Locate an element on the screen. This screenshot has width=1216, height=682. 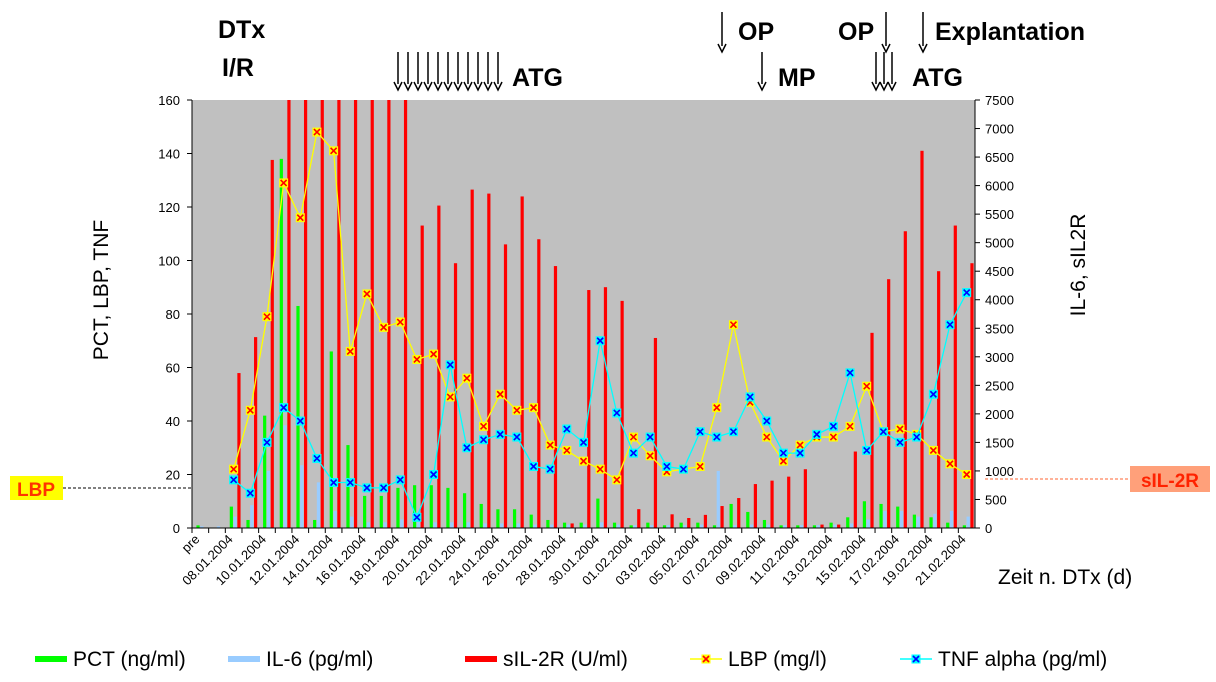
y2-tick-label: 1000 is located at coordinates (999, 471).